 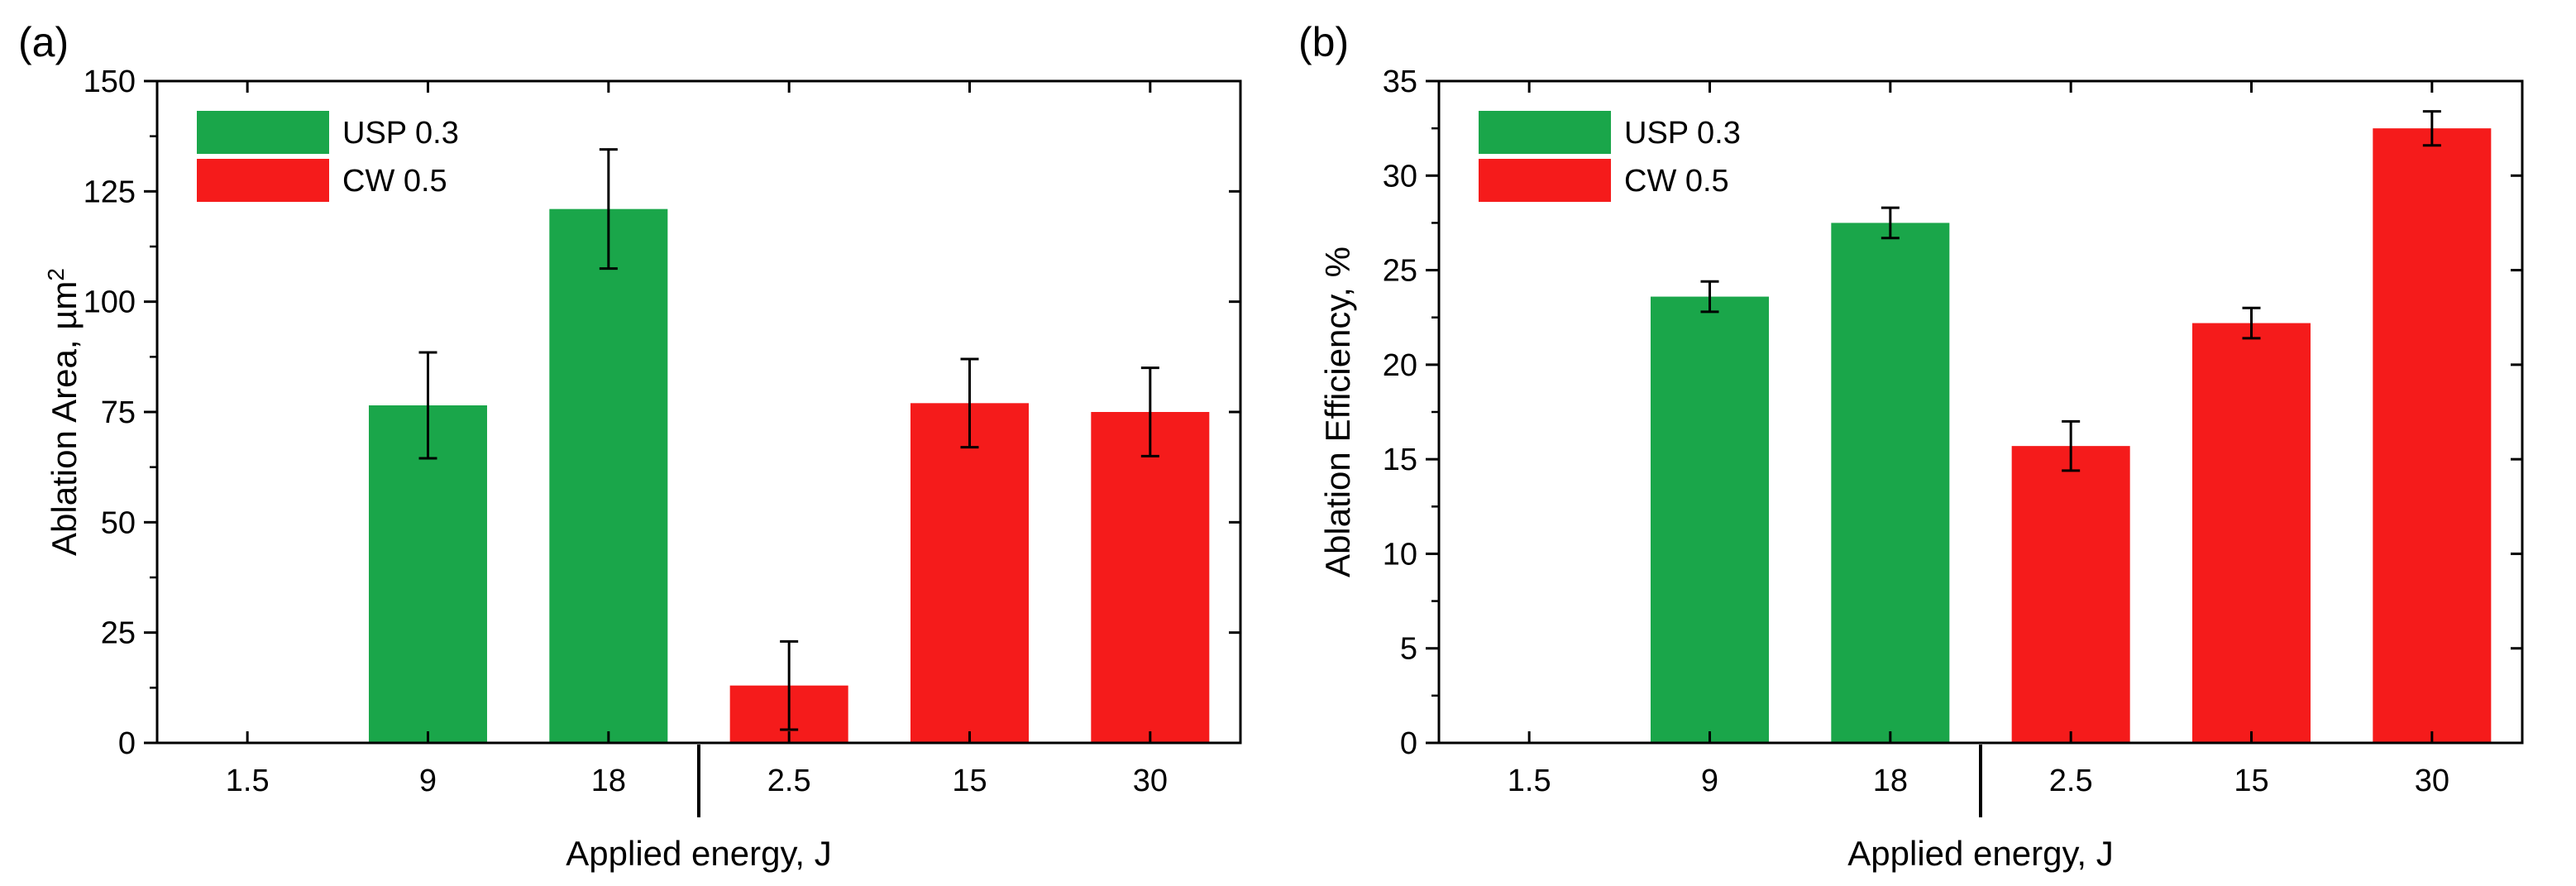 I want to click on panel-label: (a), so click(x=43, y=42).